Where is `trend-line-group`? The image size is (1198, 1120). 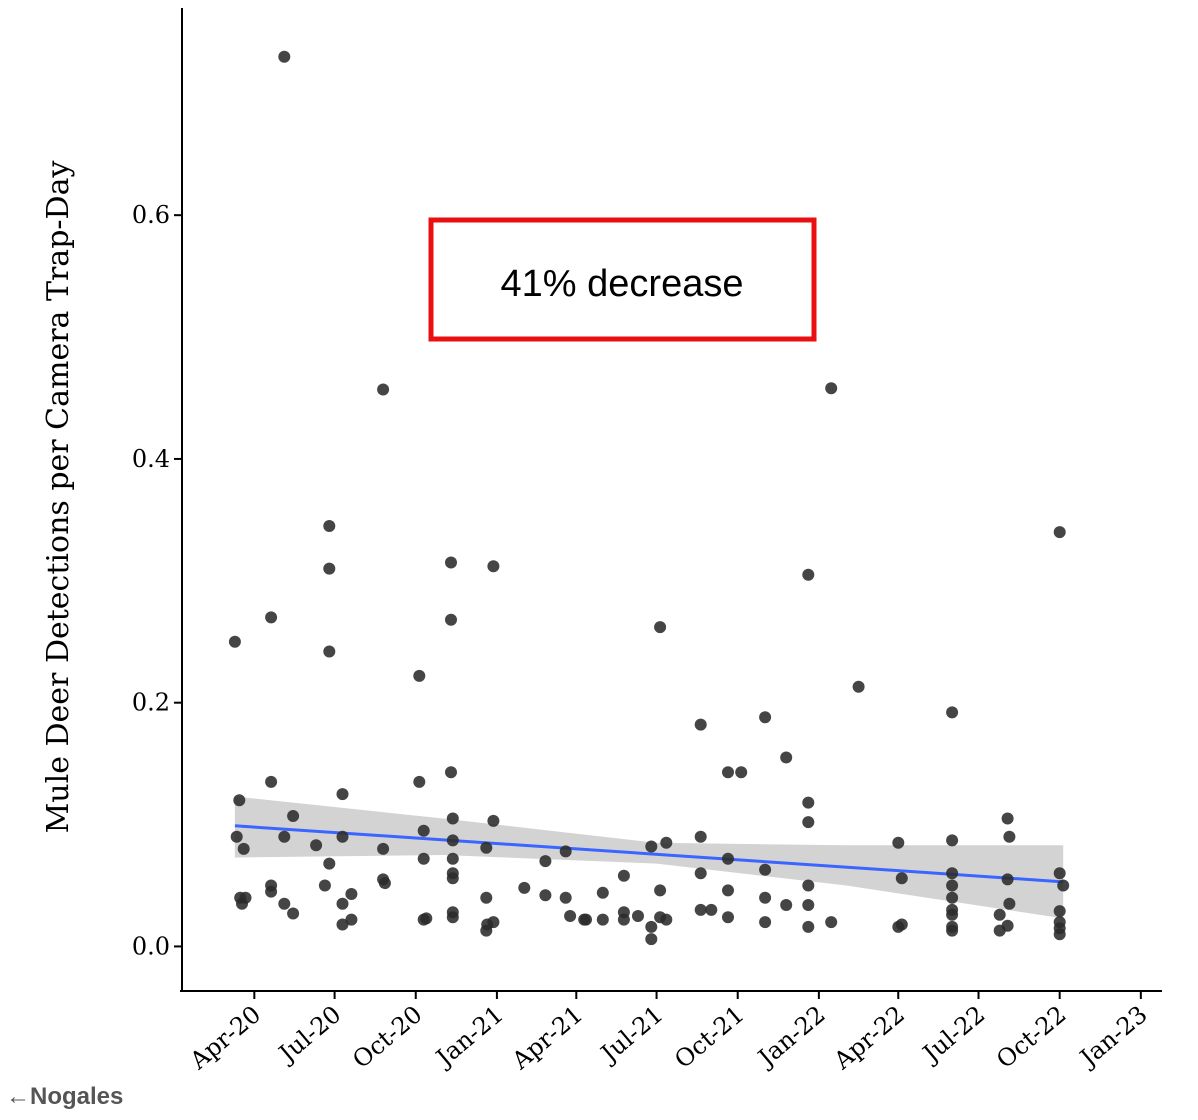
trend-line-group is located at coordinates (649, 854).